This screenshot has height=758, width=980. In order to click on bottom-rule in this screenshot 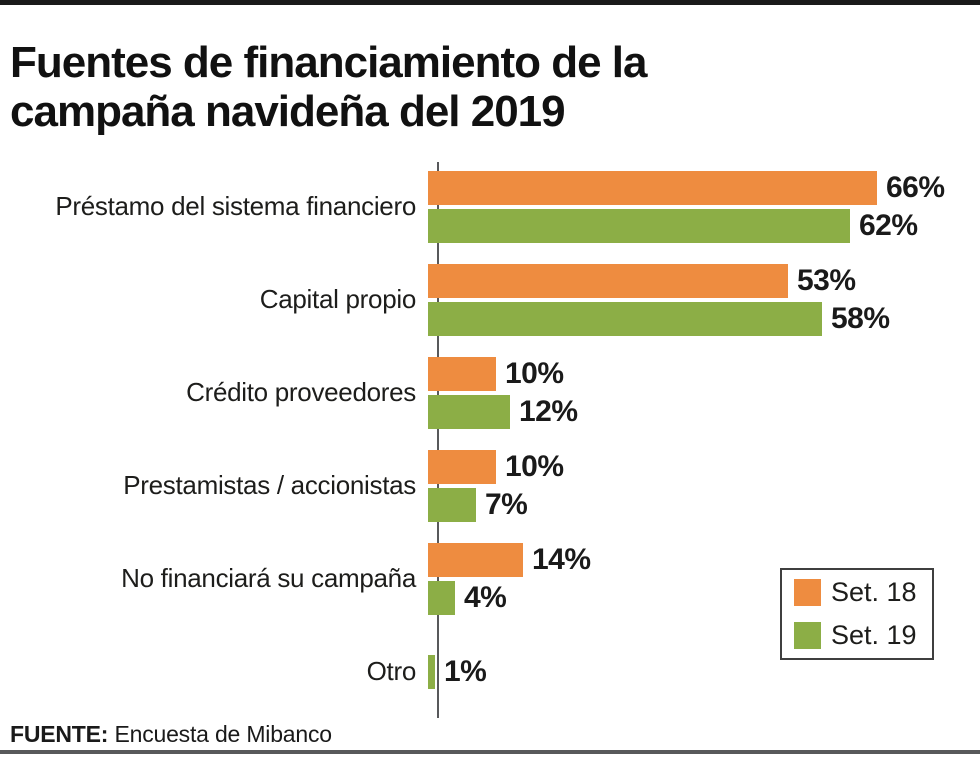, I will do `click(490, 752)`.